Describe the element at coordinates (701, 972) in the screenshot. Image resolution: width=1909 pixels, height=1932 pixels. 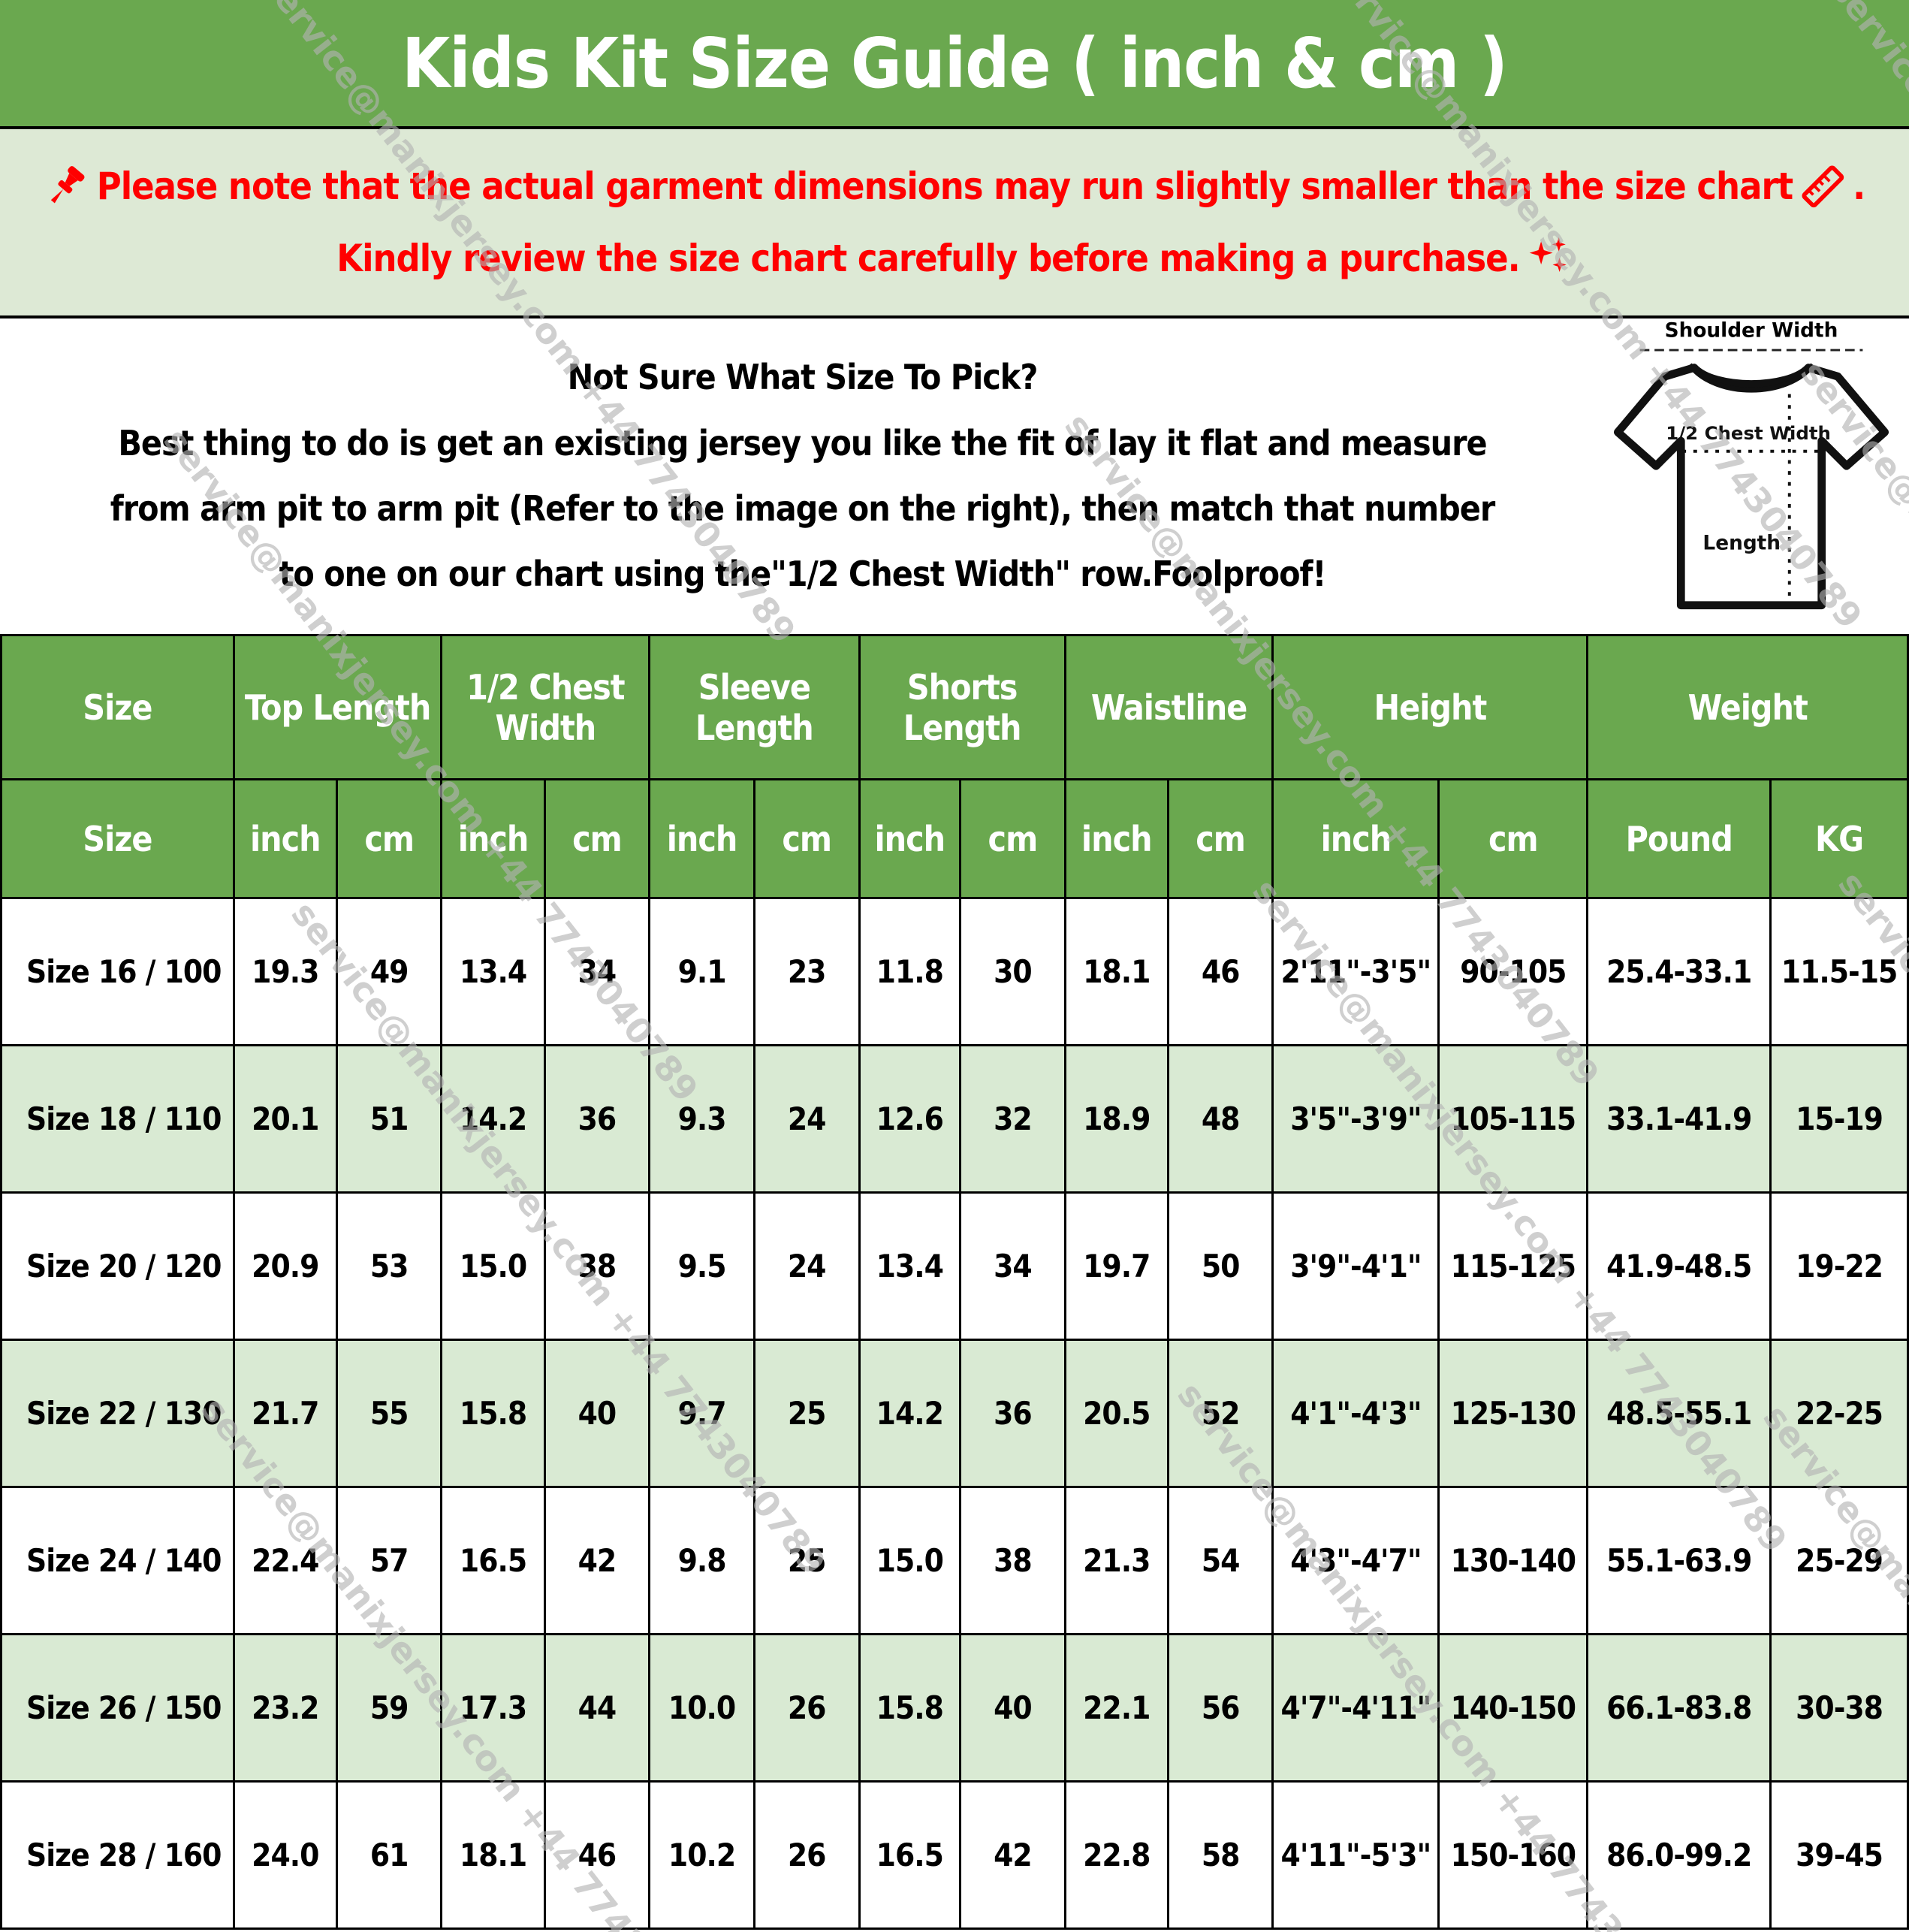
I see `cell-0-5: 9.1` at that location.